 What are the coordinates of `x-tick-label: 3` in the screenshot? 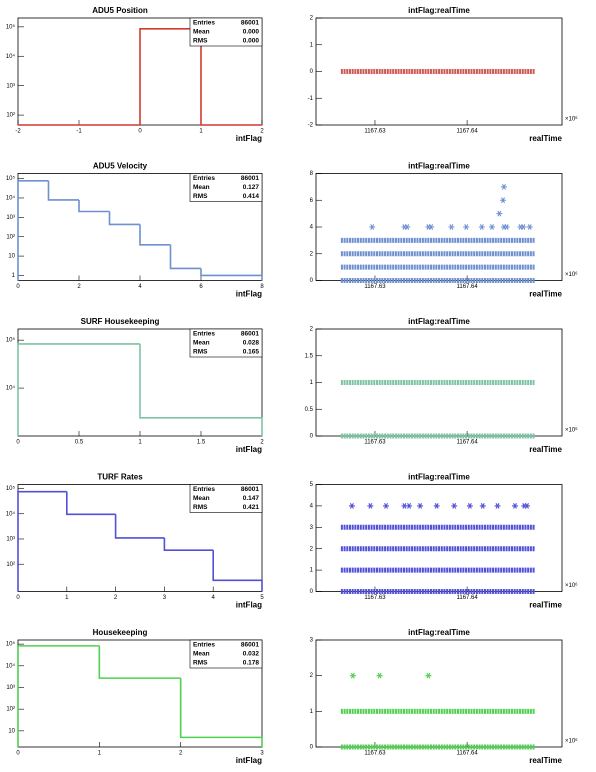 It's located at (165, 598).